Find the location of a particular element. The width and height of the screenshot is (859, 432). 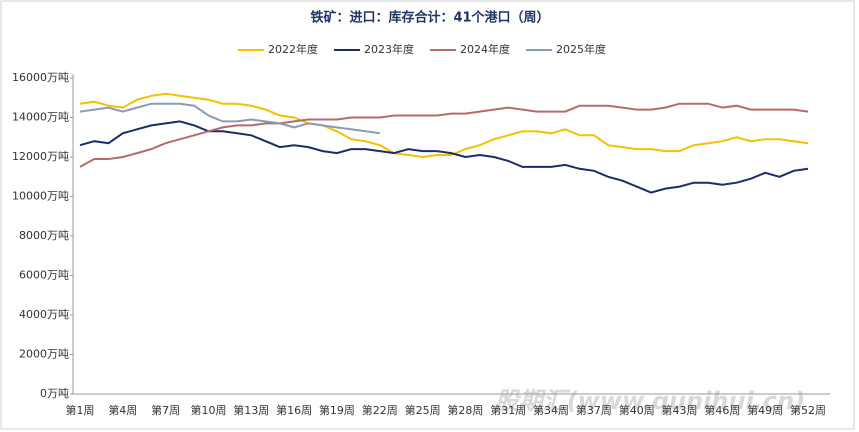

y-tick-label: 8000万吨 is located at coordinates (44, 235).